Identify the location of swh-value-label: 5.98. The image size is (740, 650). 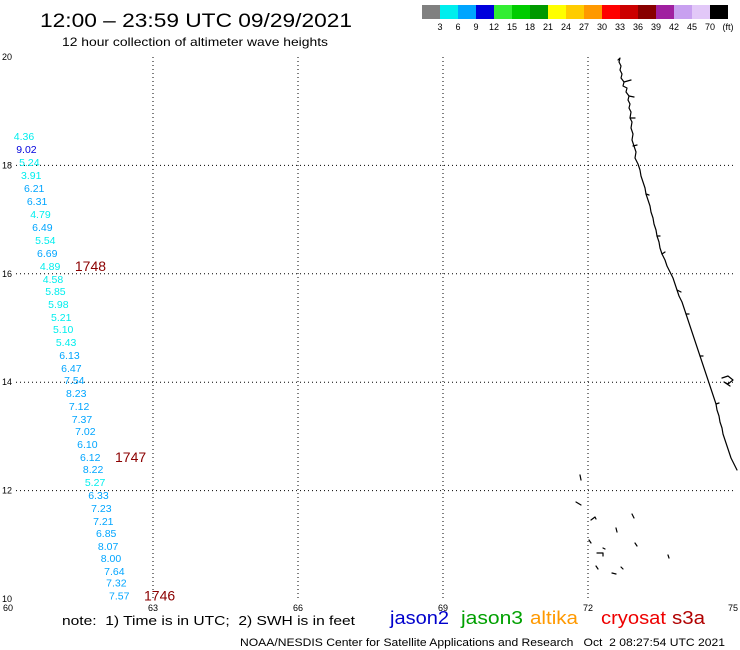
(58, 305).